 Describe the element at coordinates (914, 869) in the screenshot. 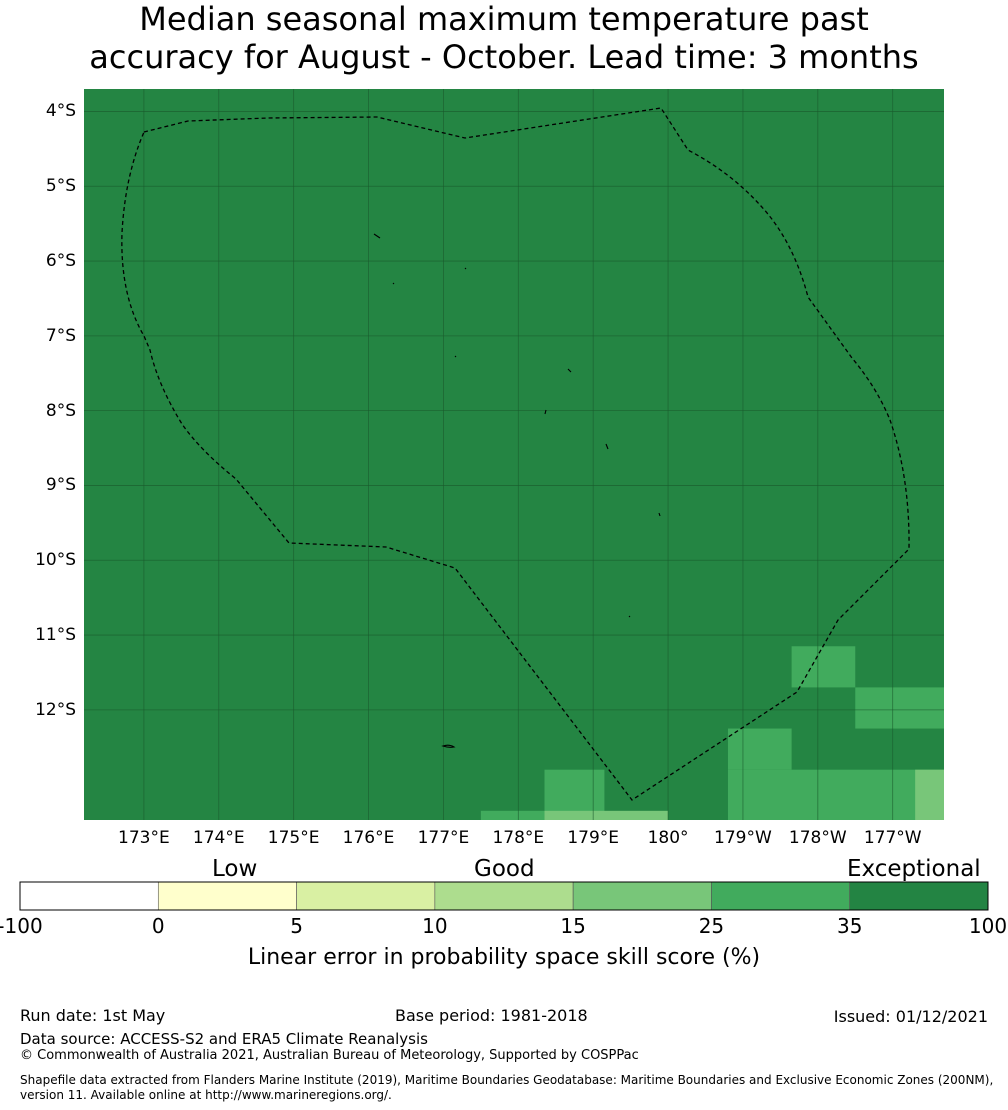

I see `category-label-exceptional: Exceptional` at that location.